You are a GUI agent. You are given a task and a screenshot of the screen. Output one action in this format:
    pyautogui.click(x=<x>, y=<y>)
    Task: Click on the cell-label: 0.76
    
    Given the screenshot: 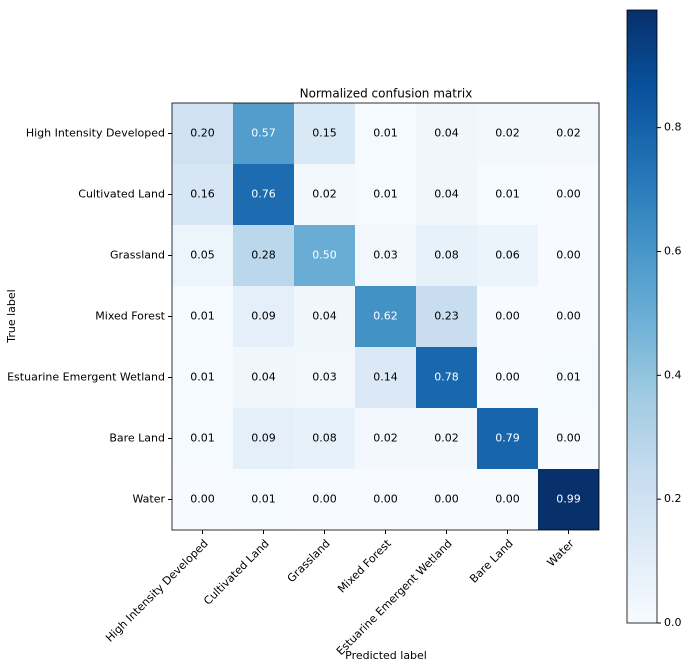 What is the action you would take?
    pyautogui.click(x=263, y=194)
    